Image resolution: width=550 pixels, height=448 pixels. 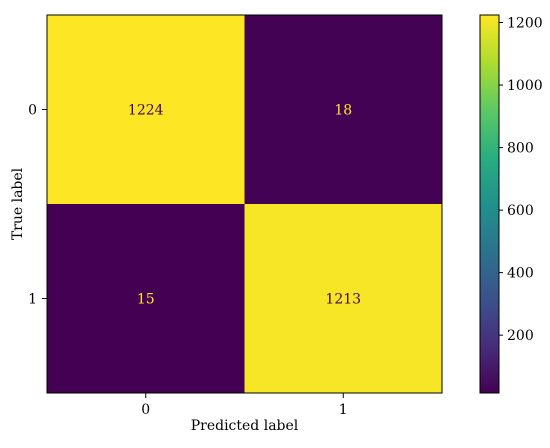 I want to click on x-tick-label: 1, so click(x=343, y=410).